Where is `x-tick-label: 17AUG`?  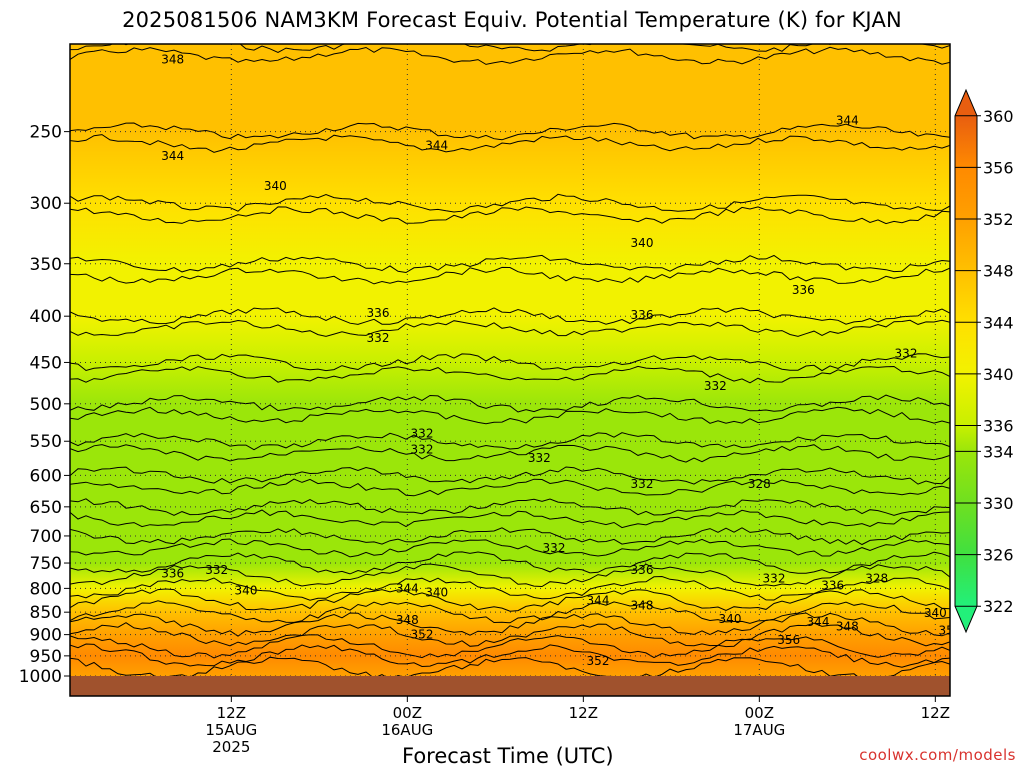 x-tick-label: 17AUG is located at coordinates (759, 730).